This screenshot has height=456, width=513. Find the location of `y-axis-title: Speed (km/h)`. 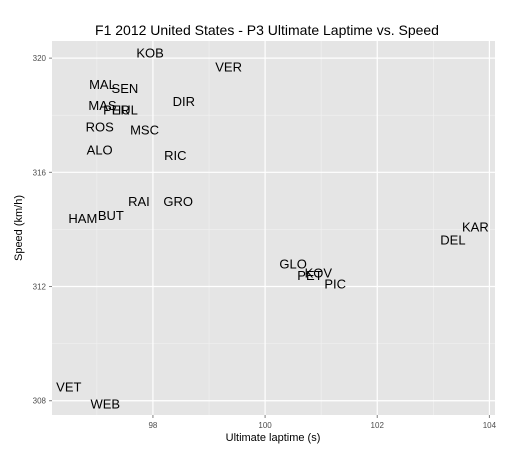

y-axis-title: Speed (km/h) is located at coordinates (19, 228).